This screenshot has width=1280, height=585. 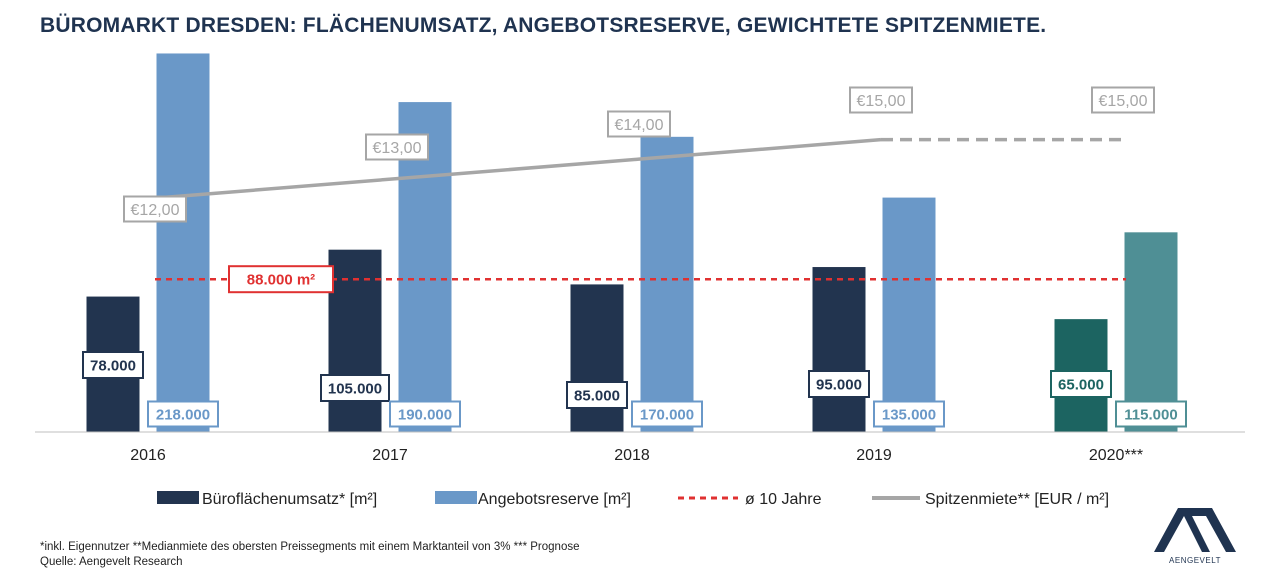 I want to click on angebotsreserve-label-1-text: 190.000, so click(x=425, y=414).